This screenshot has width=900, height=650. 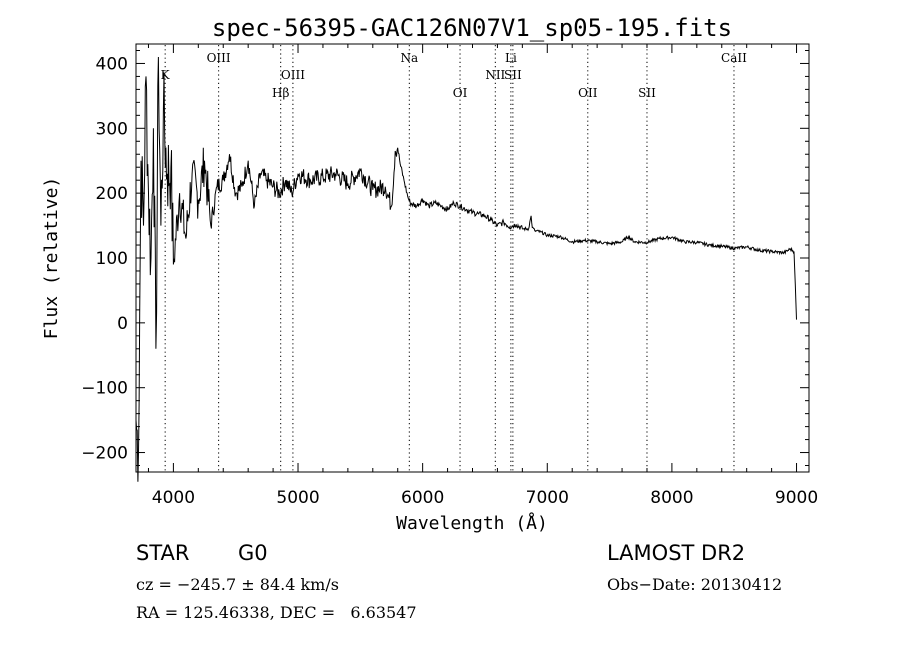 I want to click on y-tick-label: 200, so click(x=112, y=194).